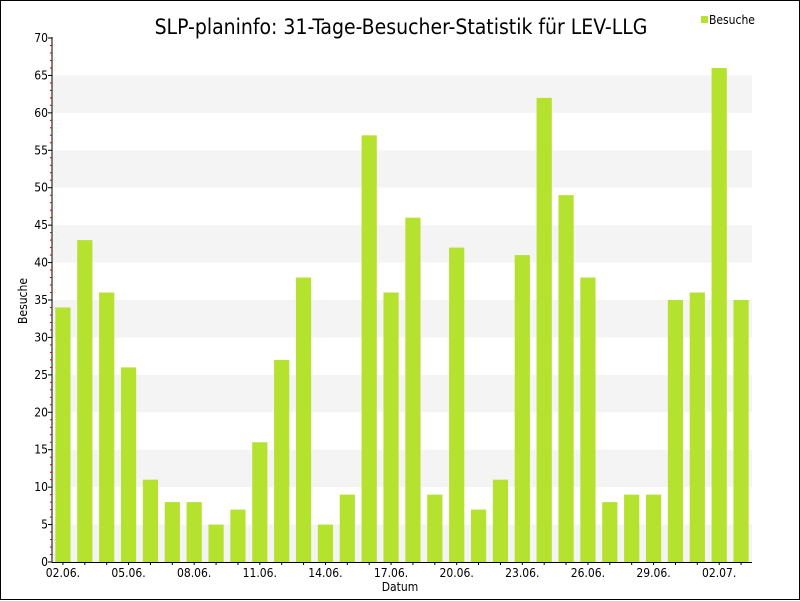 The height and width of the screenshot is (601, 800). Describe the element at coordinates (325, 573) in the screenshot. I see `x-tick-label: 14.06.` at that location.